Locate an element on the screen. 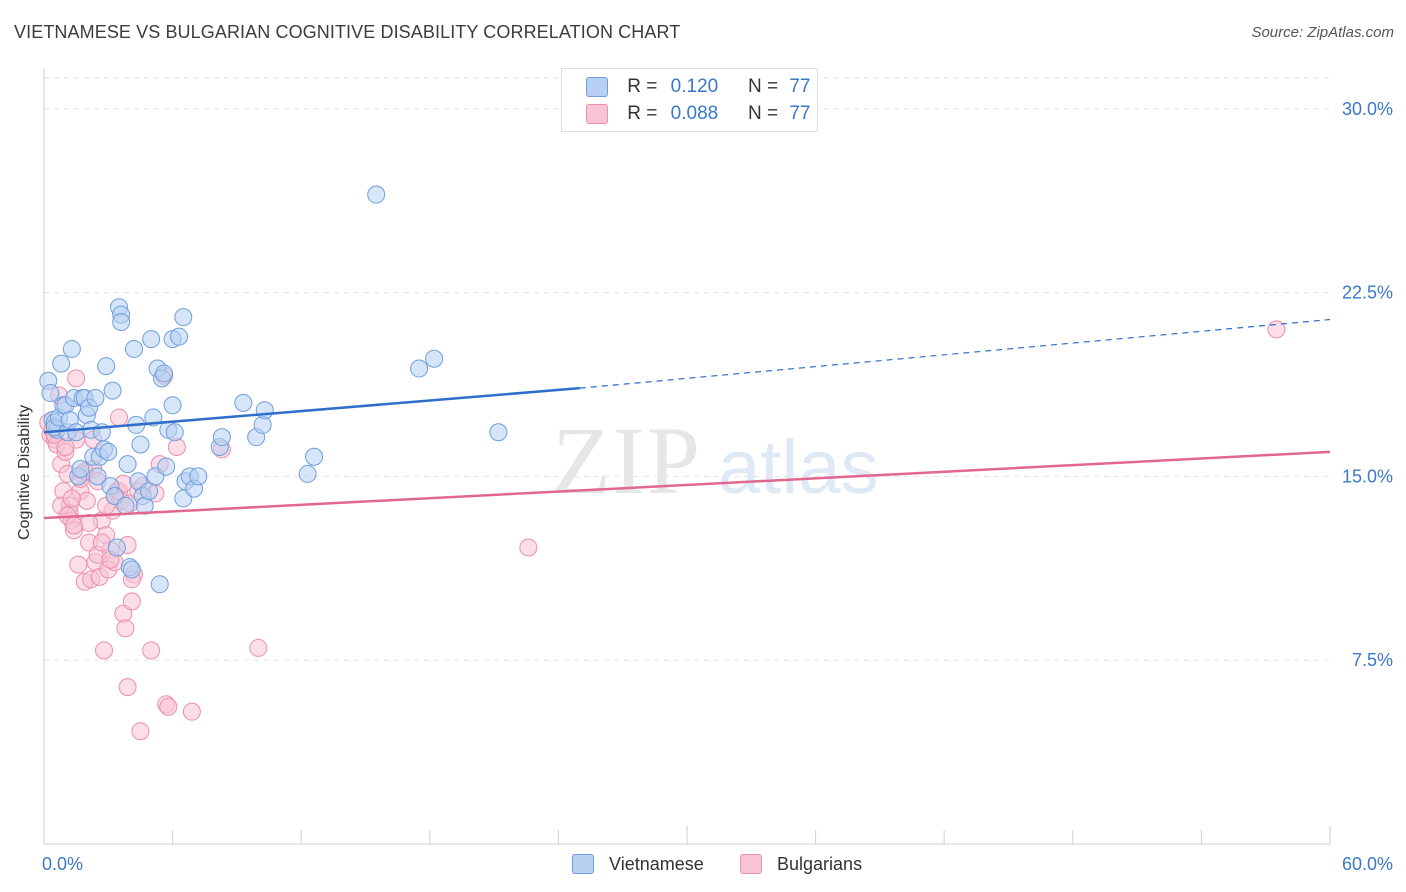 This screenshot has width=1406, height=892. legend-row-vietnamese: R = 0.120 N = 77 is located at coordinates (698, 87).